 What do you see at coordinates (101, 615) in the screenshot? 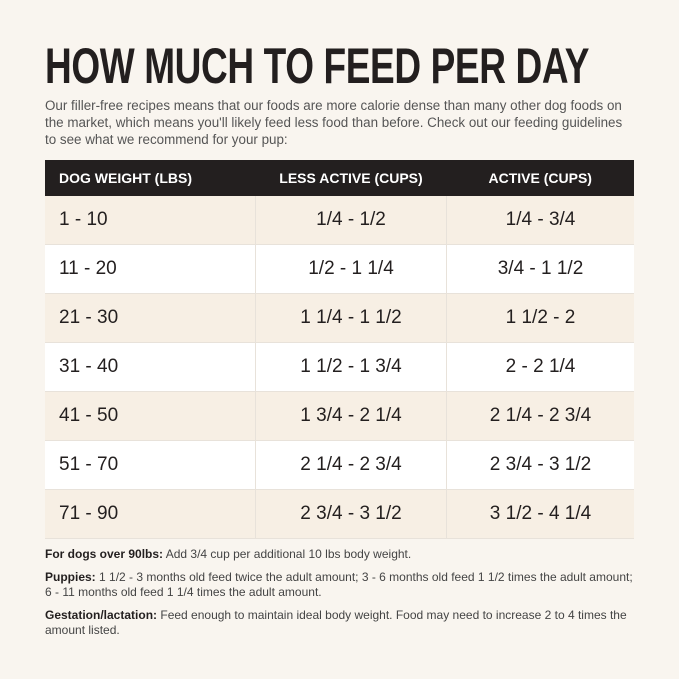
I see `note-label: Gestation/lactation:` at bounding box center [101, 615].